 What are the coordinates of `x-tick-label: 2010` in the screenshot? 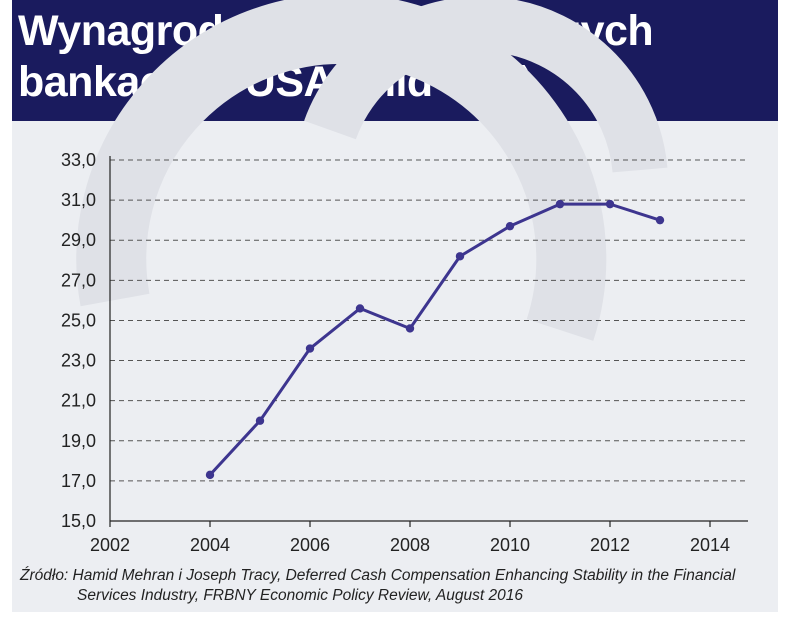 It's located at (510, 545).